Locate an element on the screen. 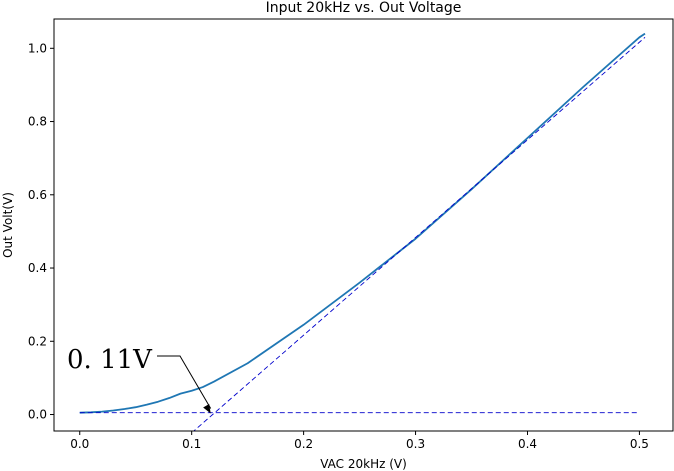 The image size is (674, 471). y-tick-label: 0.4 is located at coordinates (37, 268).